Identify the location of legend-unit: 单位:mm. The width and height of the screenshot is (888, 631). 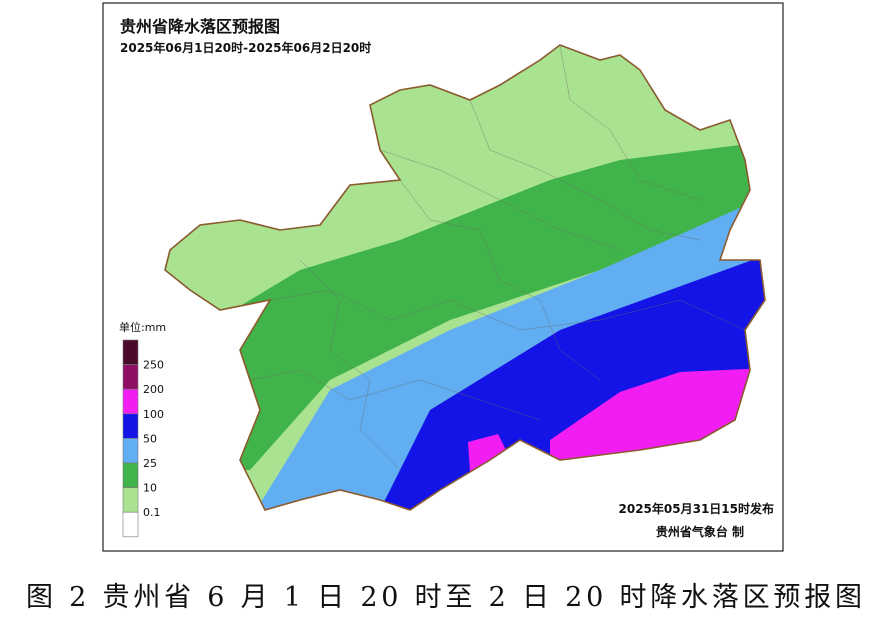
(142, 327).